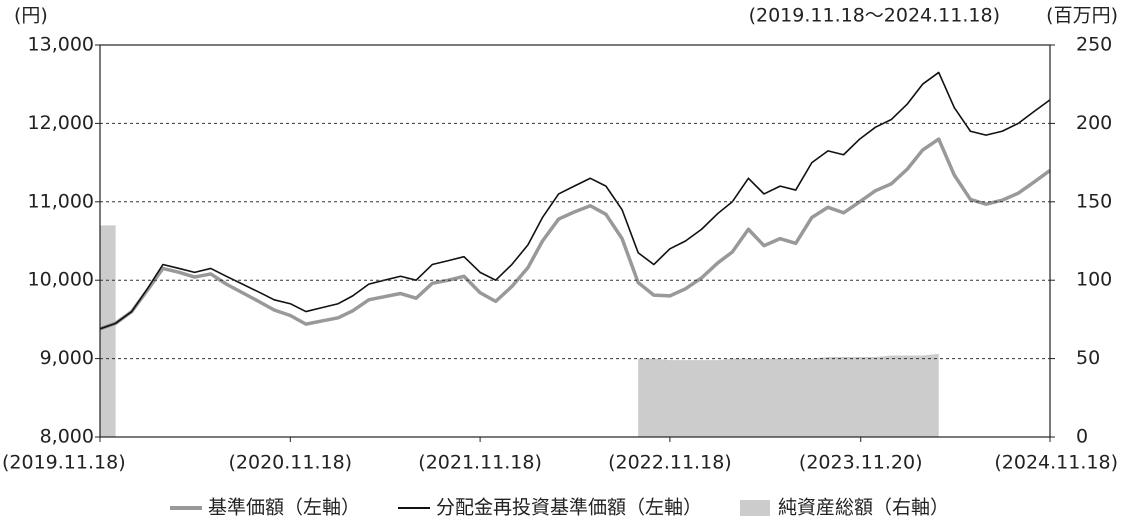  What do you see at coordinates (1082, 16) in the screenshot?
I see `y2-axis-label: (百万円)` at bounding box center [1082, 16].